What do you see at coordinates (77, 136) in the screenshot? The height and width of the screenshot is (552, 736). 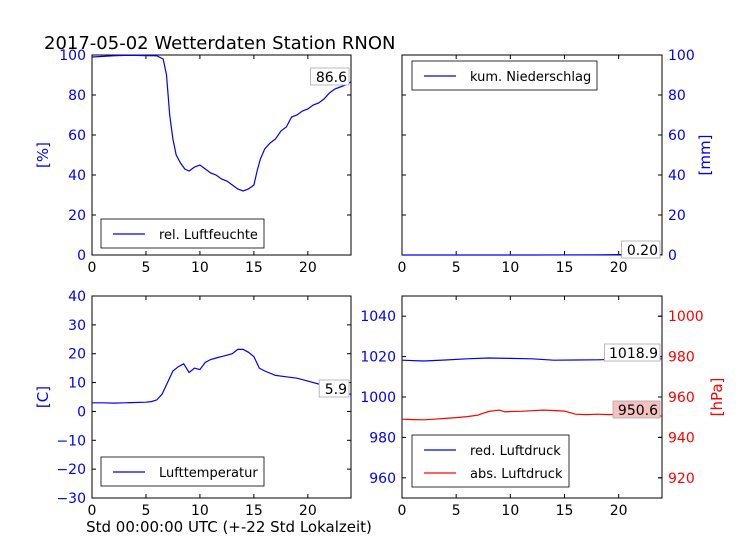 I see `humidity-y-tick-label: 60` at bounding box center [77, 136].